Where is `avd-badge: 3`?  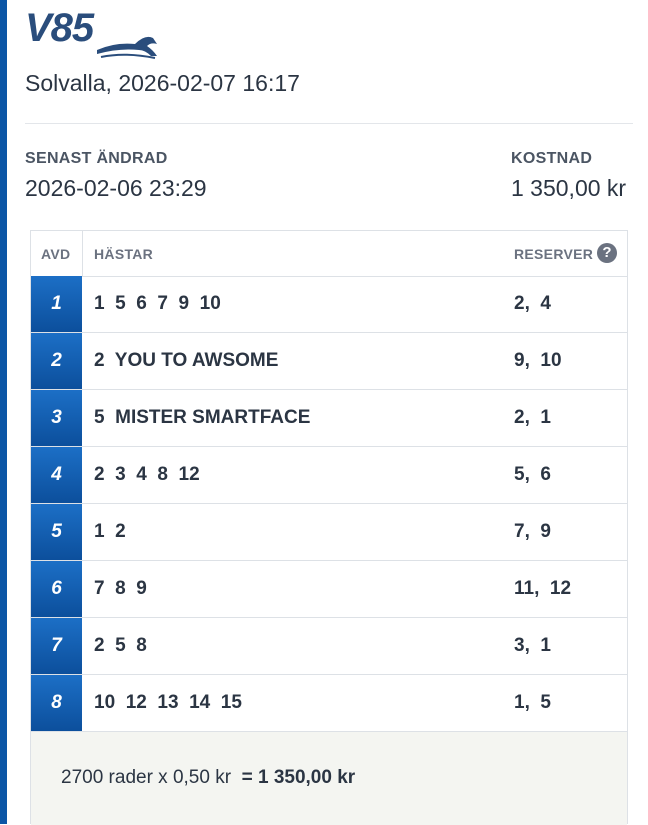
avd-badge: 3 is located at coordinates (56, 418).